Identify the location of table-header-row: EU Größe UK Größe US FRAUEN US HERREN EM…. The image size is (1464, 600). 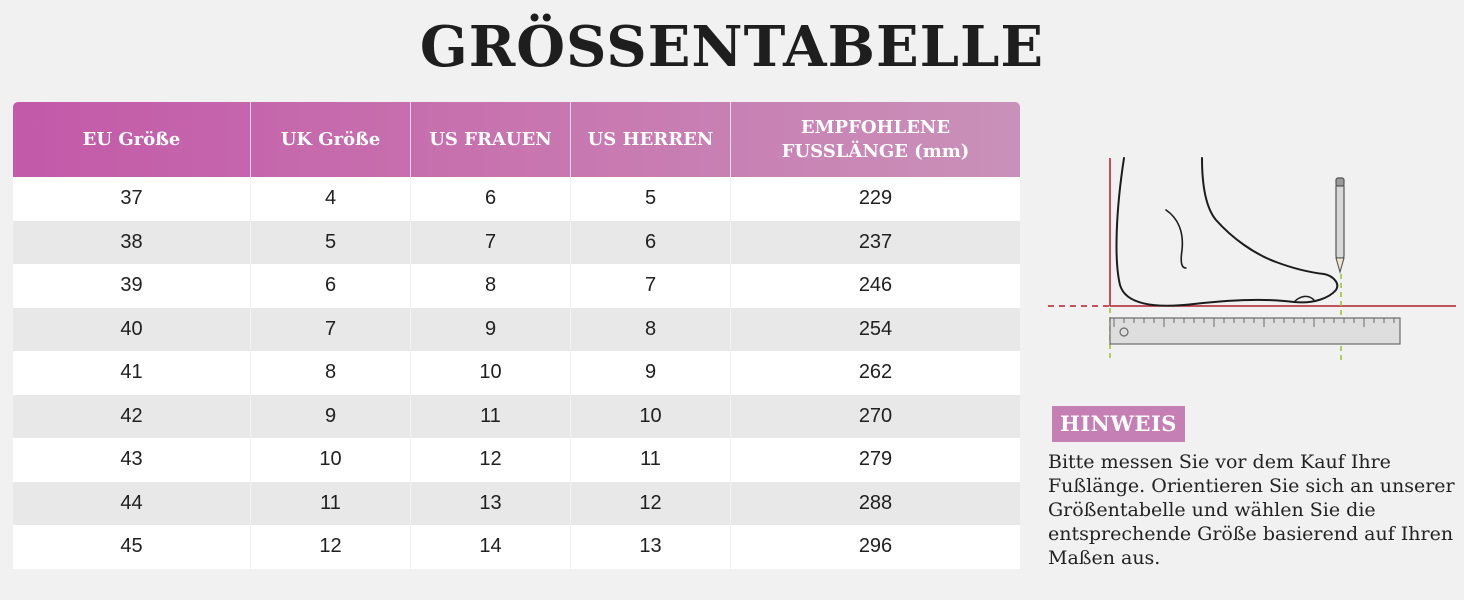
(516, 139).